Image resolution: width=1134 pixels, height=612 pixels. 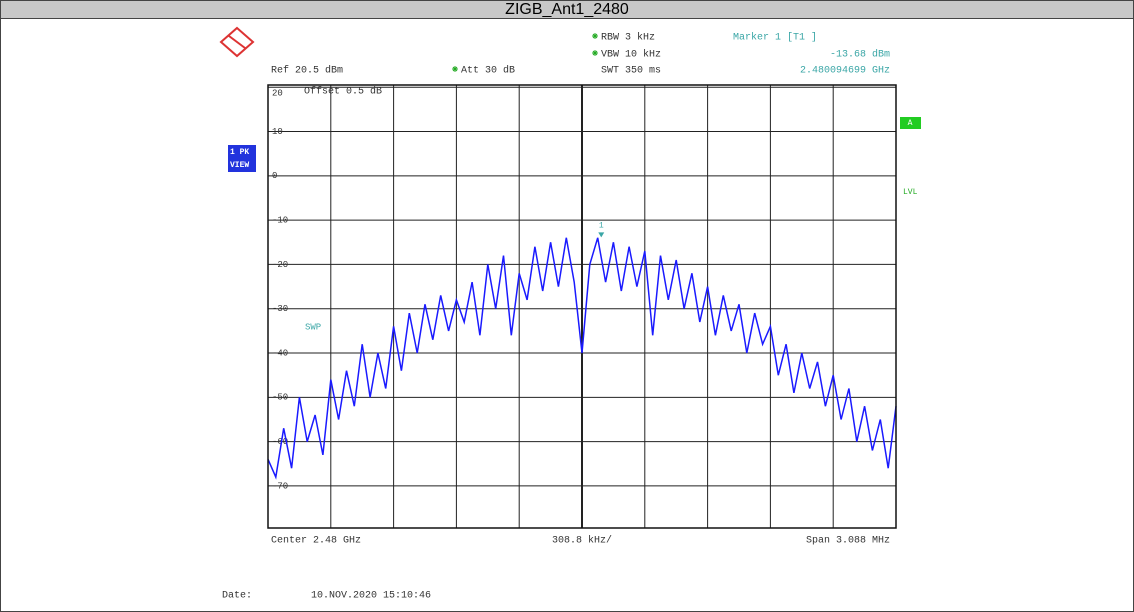 I want to click on trace-label: A, so click(x=910, y=123).